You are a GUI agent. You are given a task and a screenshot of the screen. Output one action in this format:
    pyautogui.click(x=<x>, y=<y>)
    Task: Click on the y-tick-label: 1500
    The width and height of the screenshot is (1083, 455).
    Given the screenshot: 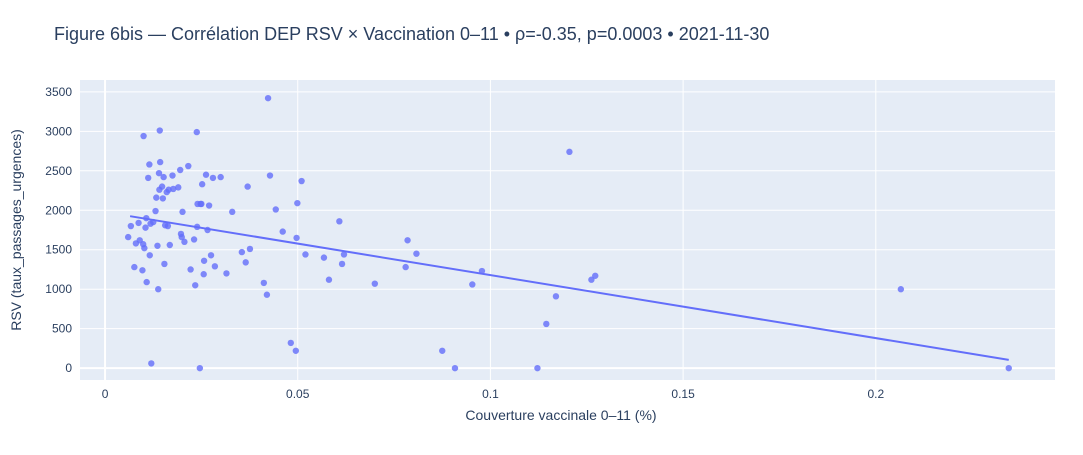 What is the action you would take?
    pyautogui.click(x=58, y=250)
    